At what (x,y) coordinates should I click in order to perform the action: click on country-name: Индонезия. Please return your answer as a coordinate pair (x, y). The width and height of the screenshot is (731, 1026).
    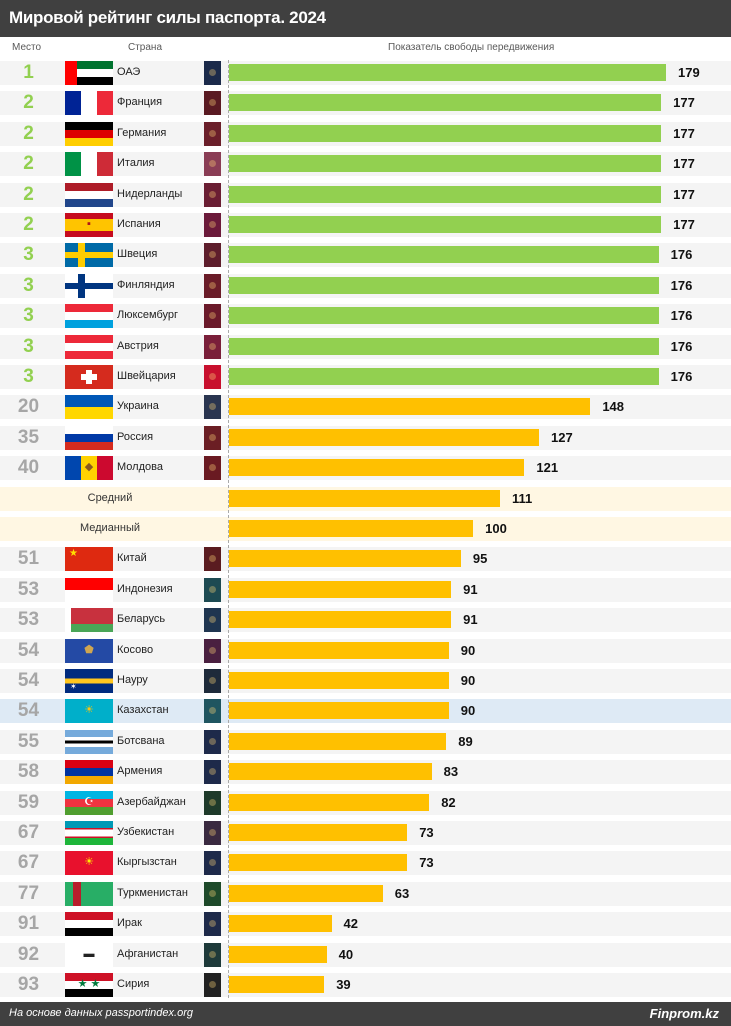
    Looking at the image, I should click on (145, 588).